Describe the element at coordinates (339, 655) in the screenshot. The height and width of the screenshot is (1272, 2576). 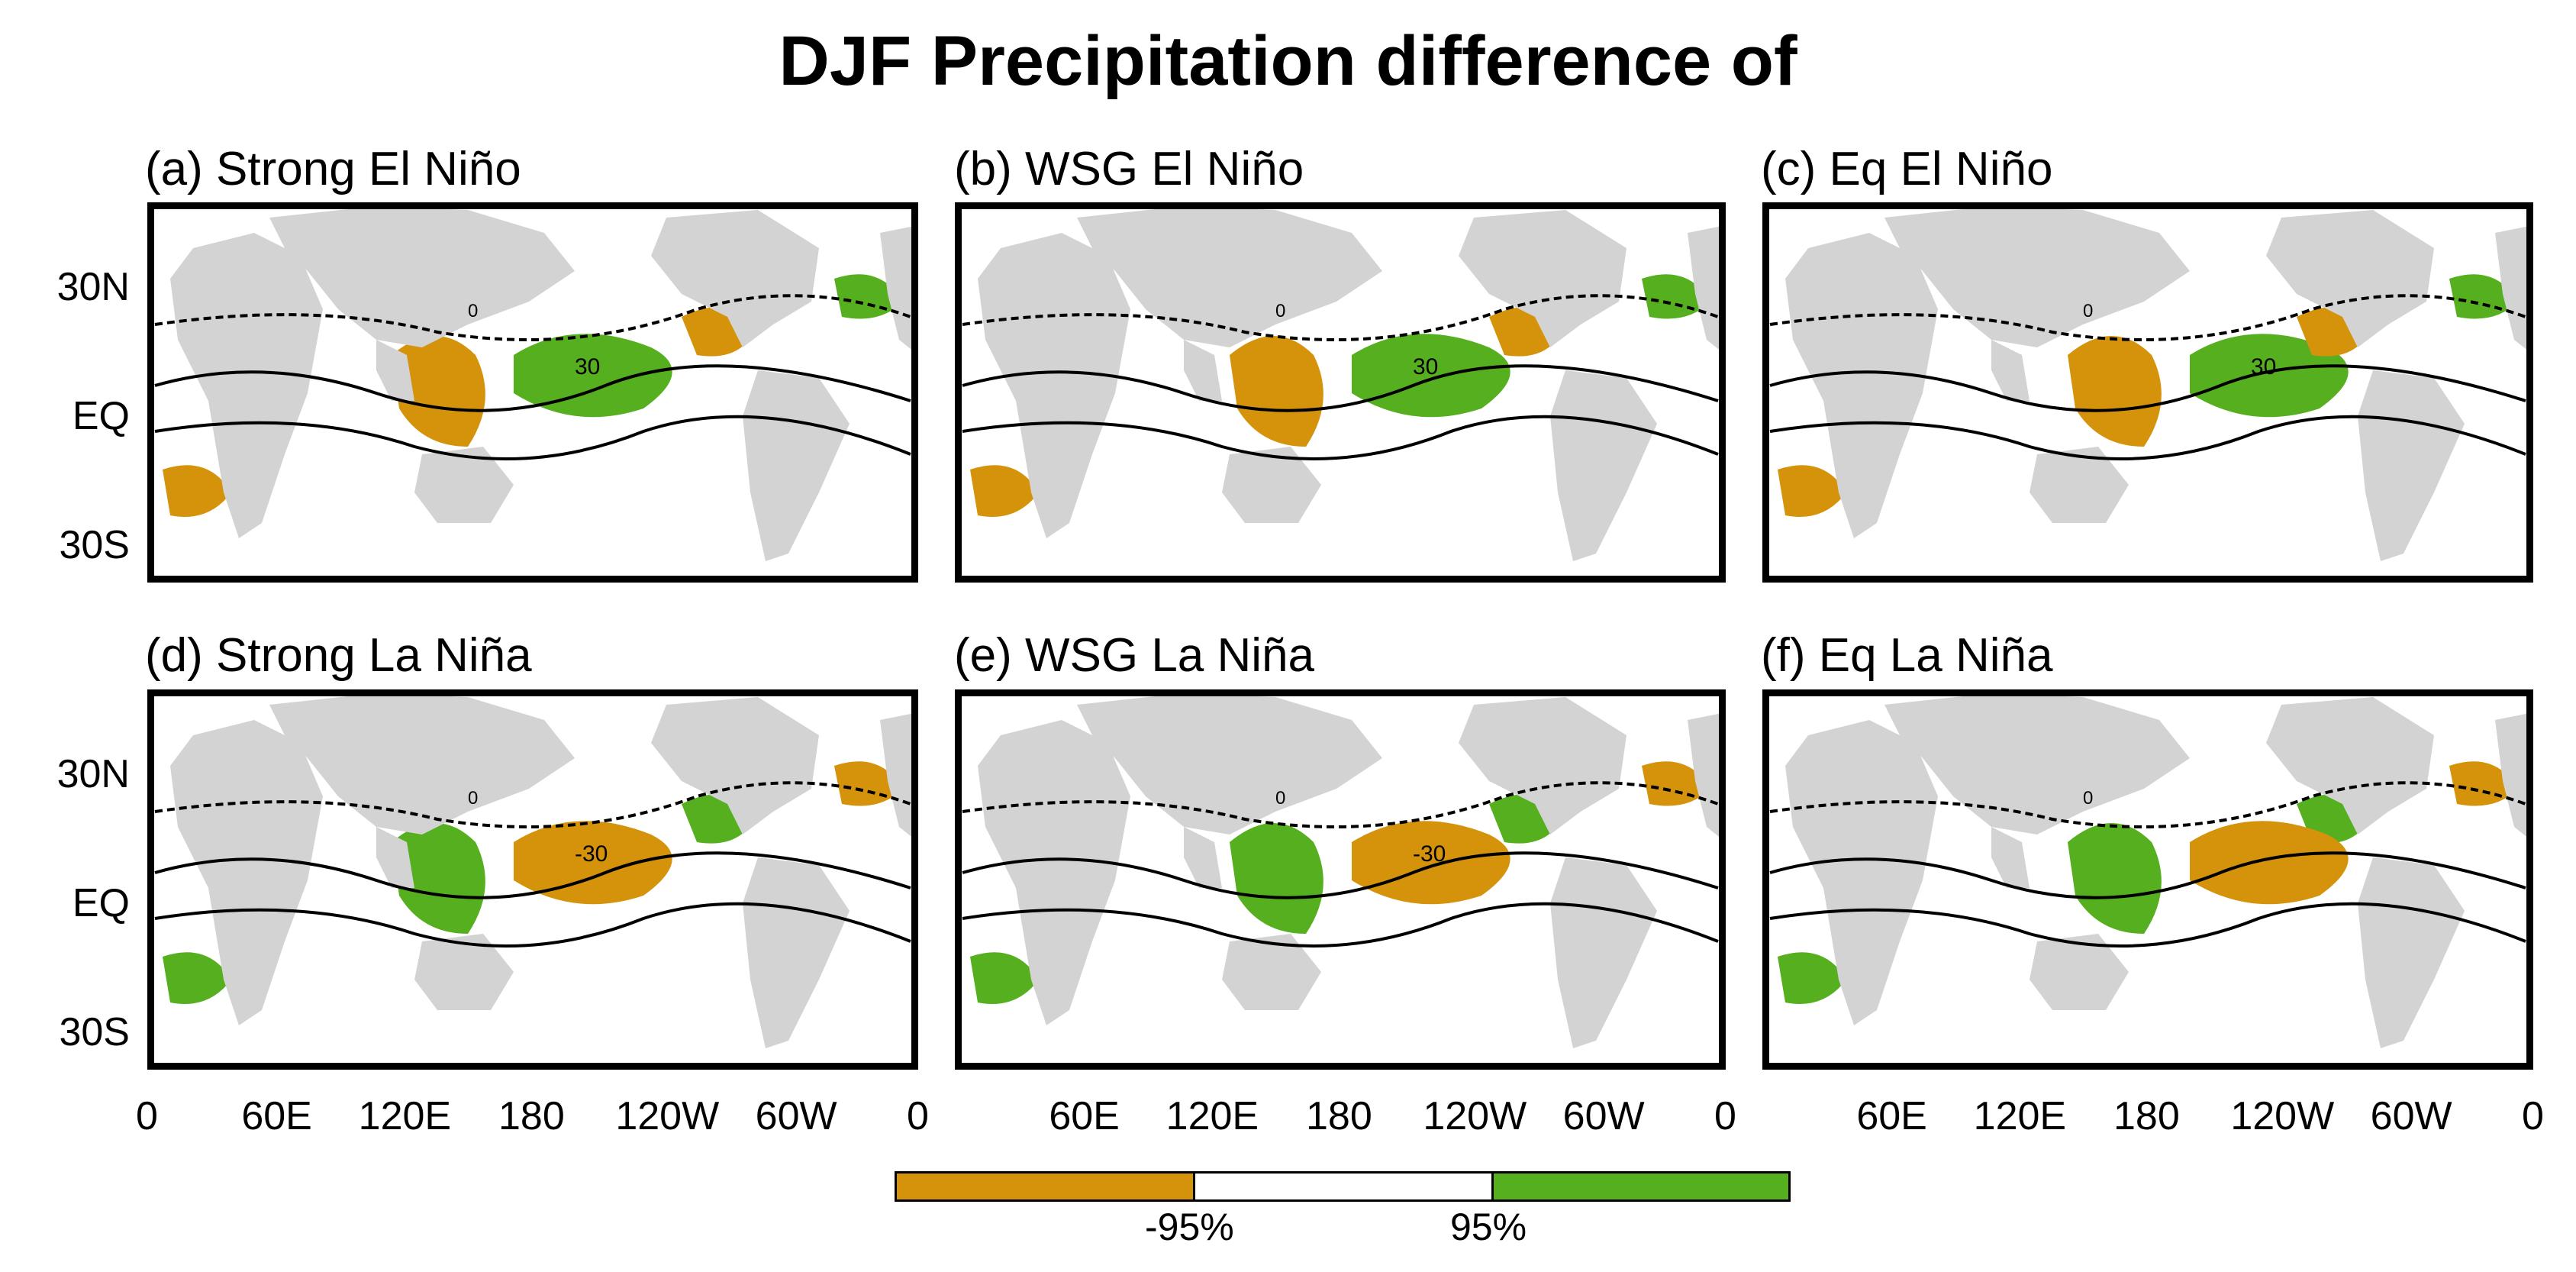
I see `panel-d-title: (d) Strong La Niña` at that location.